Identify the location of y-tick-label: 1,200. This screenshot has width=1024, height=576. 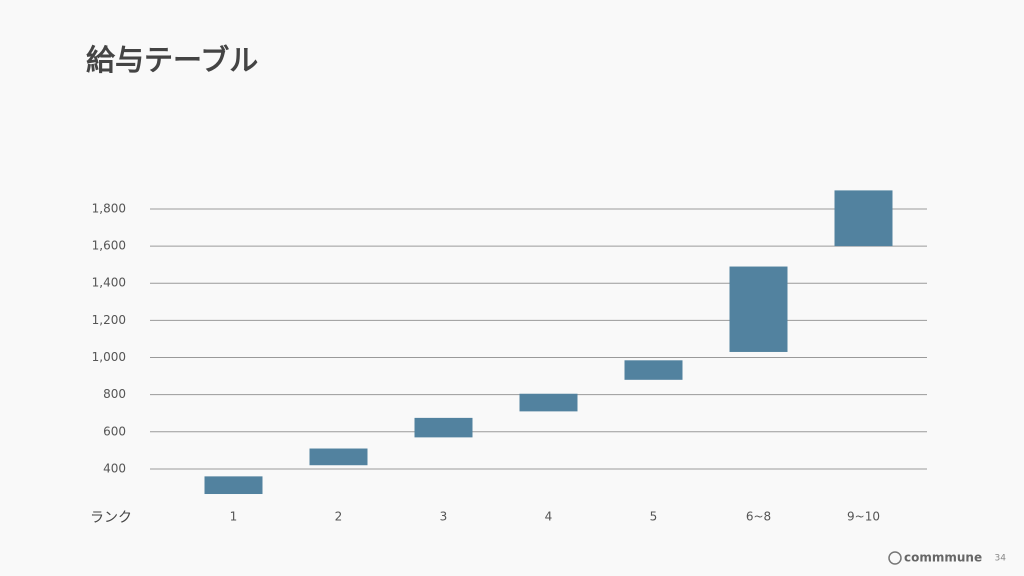
(109, 320).